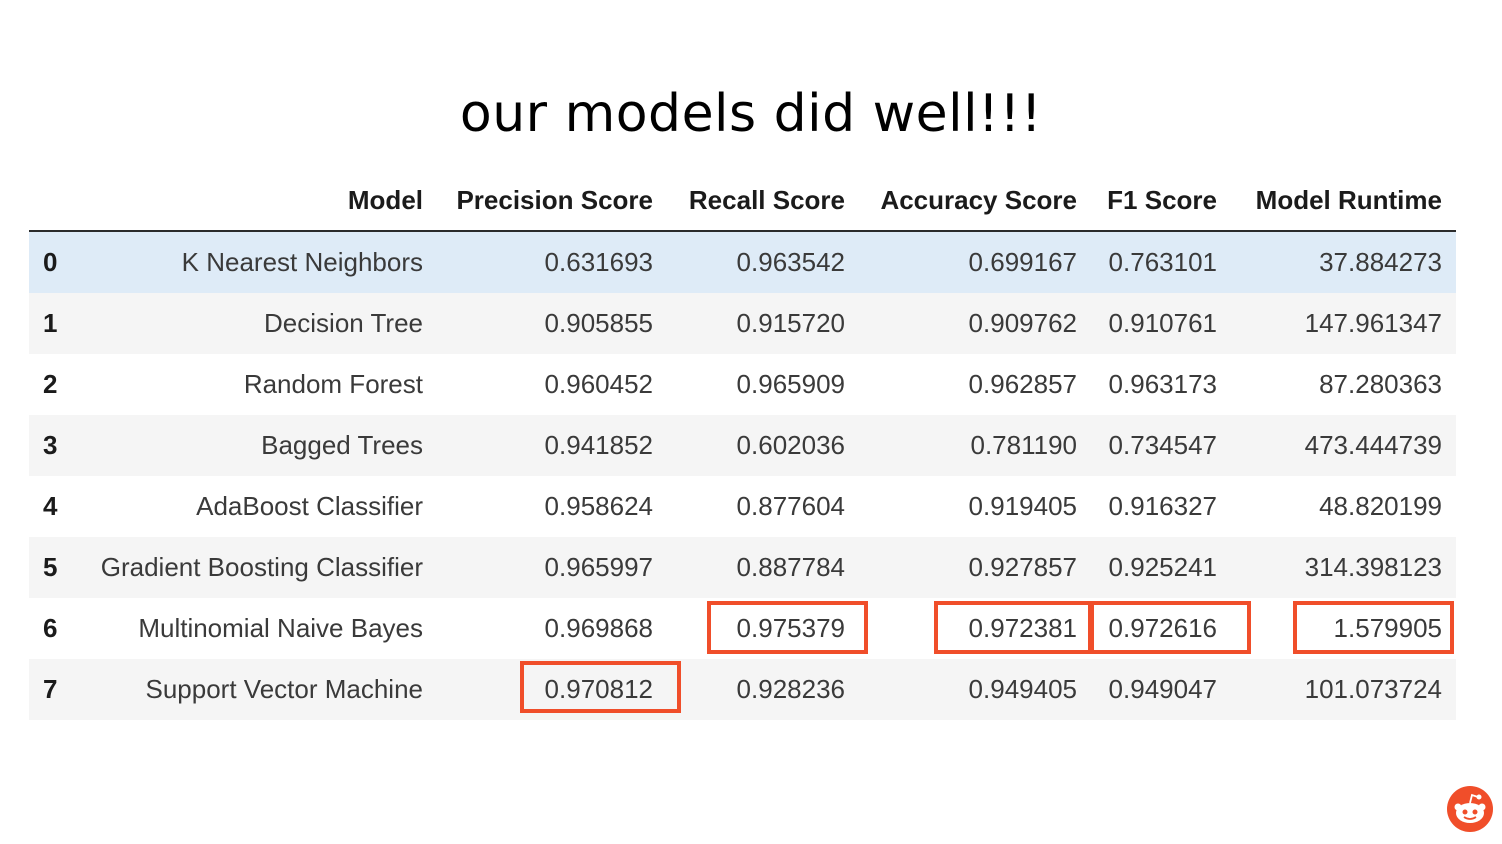 The image size is (1502, 844). I want to click on accuracy-score: 0.909762, so click(975, 323).